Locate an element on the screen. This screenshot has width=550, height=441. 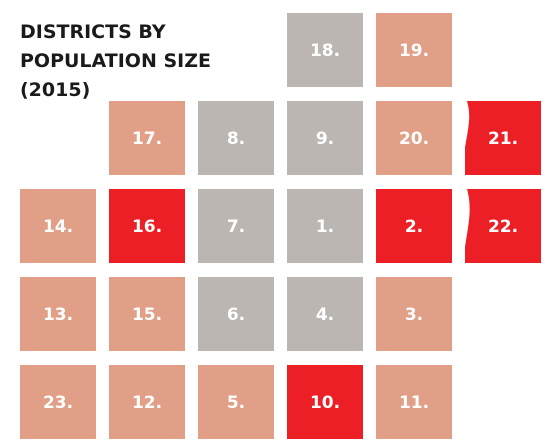
district-label: 18. is located at coordinates (325, 51).